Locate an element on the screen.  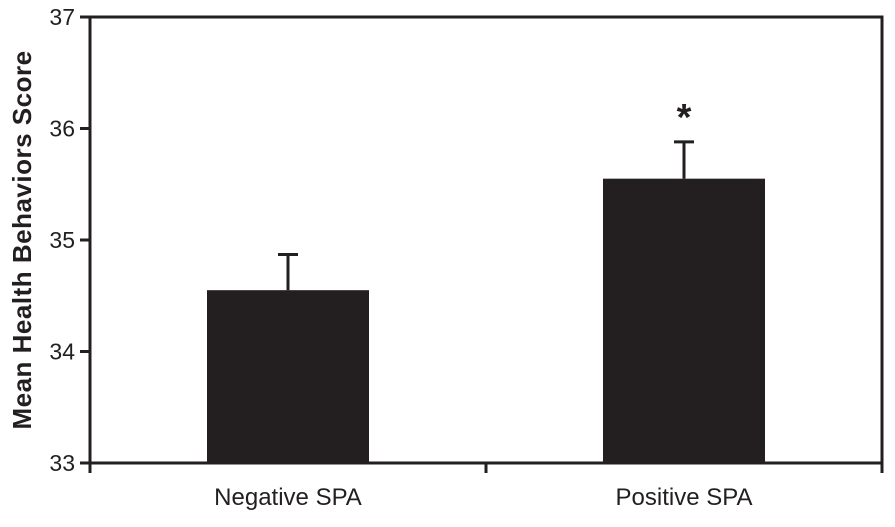
y-tick-label: 37 is located at coordinates (62, 17).